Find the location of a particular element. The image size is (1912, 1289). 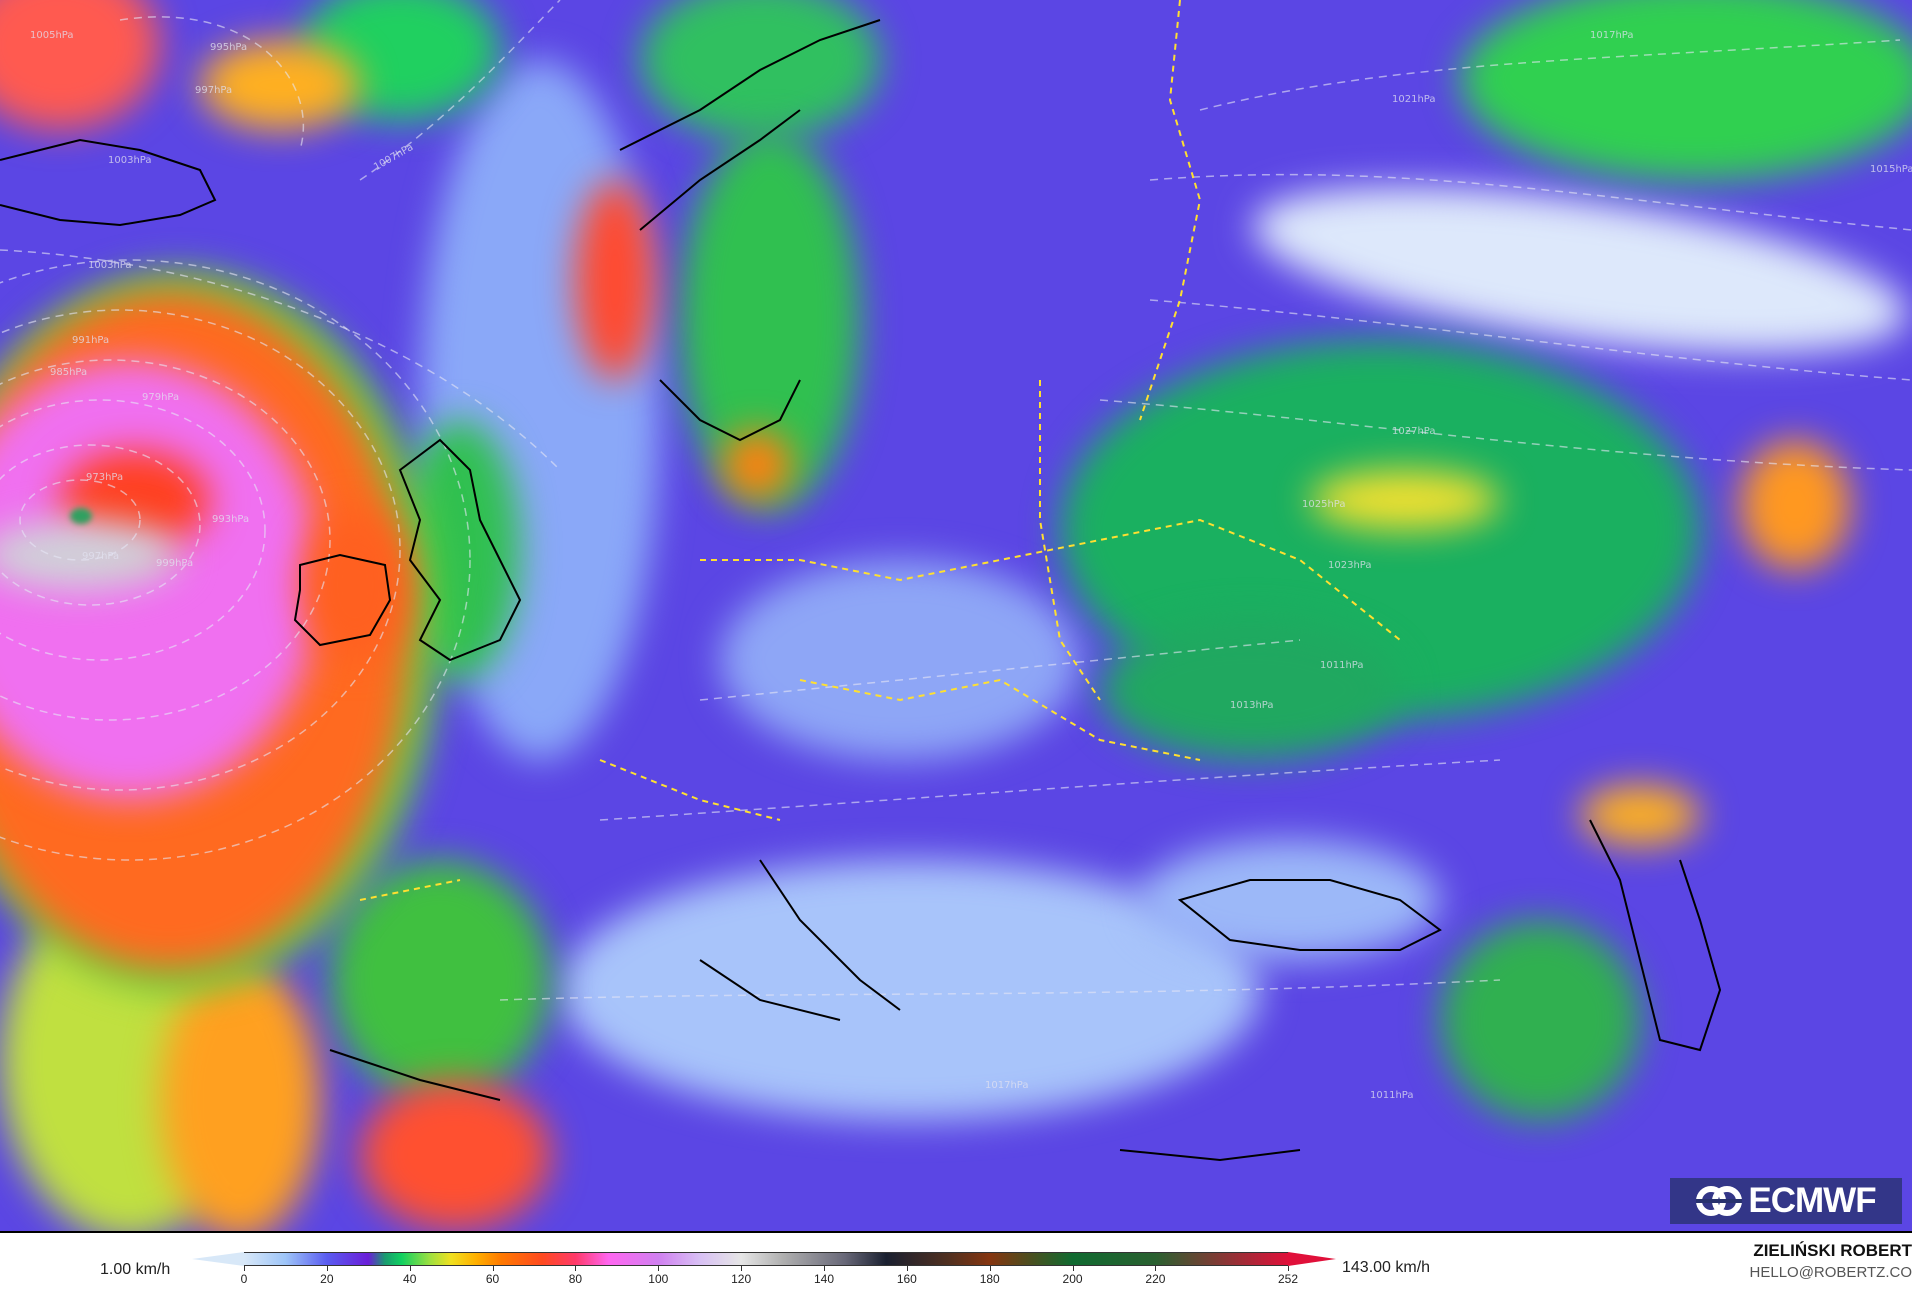

isobar-label: 973hPa is located at coordinates (105, 477).